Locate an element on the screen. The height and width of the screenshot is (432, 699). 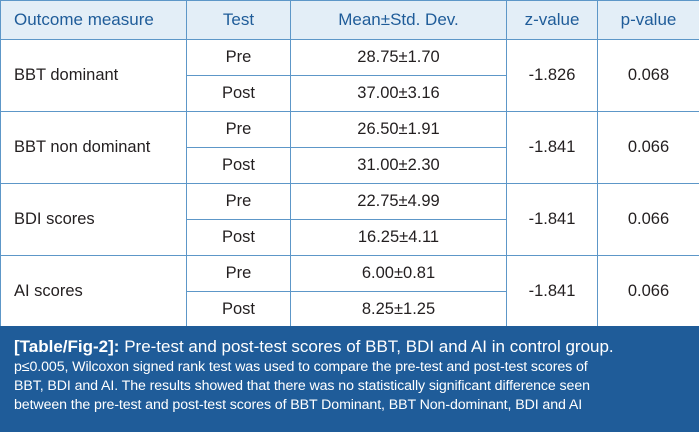
caption-label: [Table/Fig-2]: is located at coordinates (67, 346).